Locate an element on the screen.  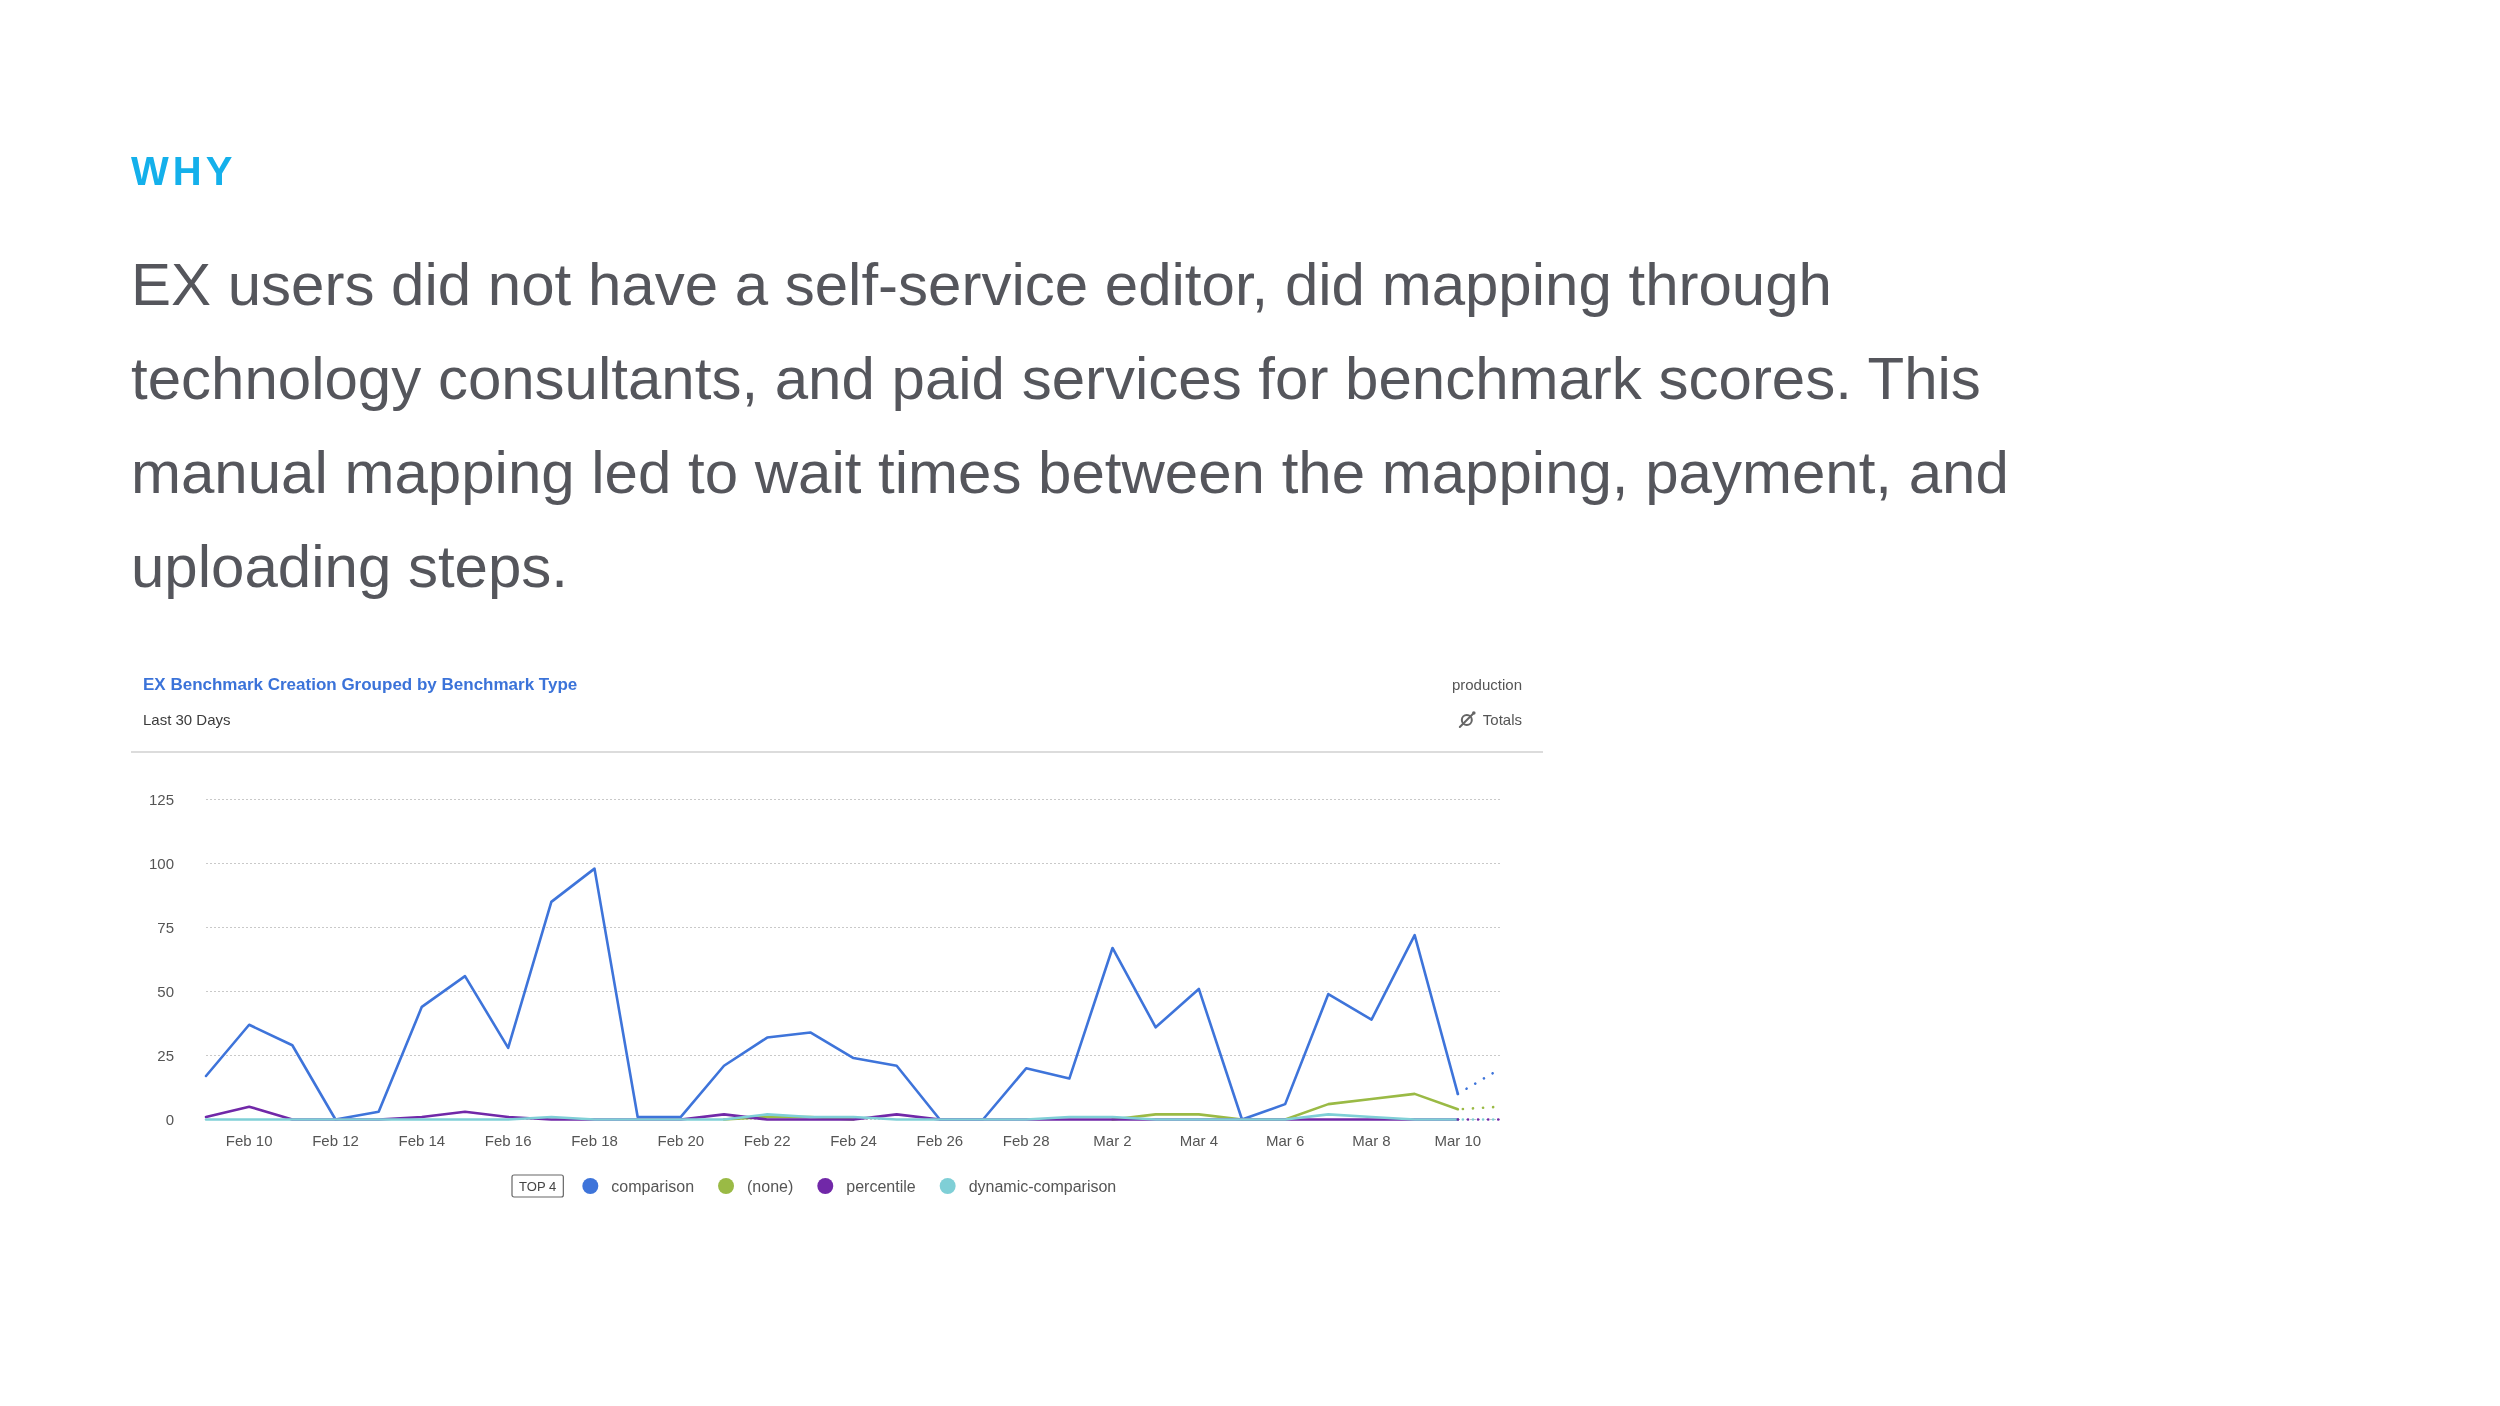
x-tick-label: Feb 24 is located at coordinates (853, 1140).